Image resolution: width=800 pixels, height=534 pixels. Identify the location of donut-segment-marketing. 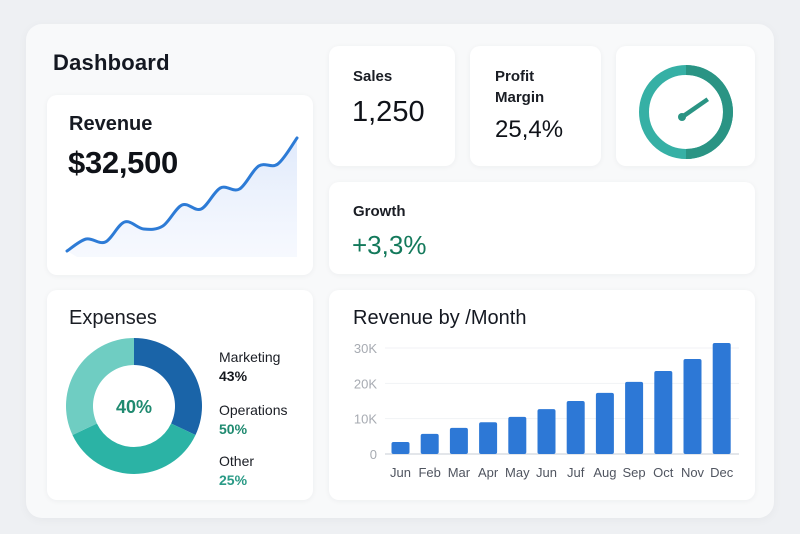
(168, 386).